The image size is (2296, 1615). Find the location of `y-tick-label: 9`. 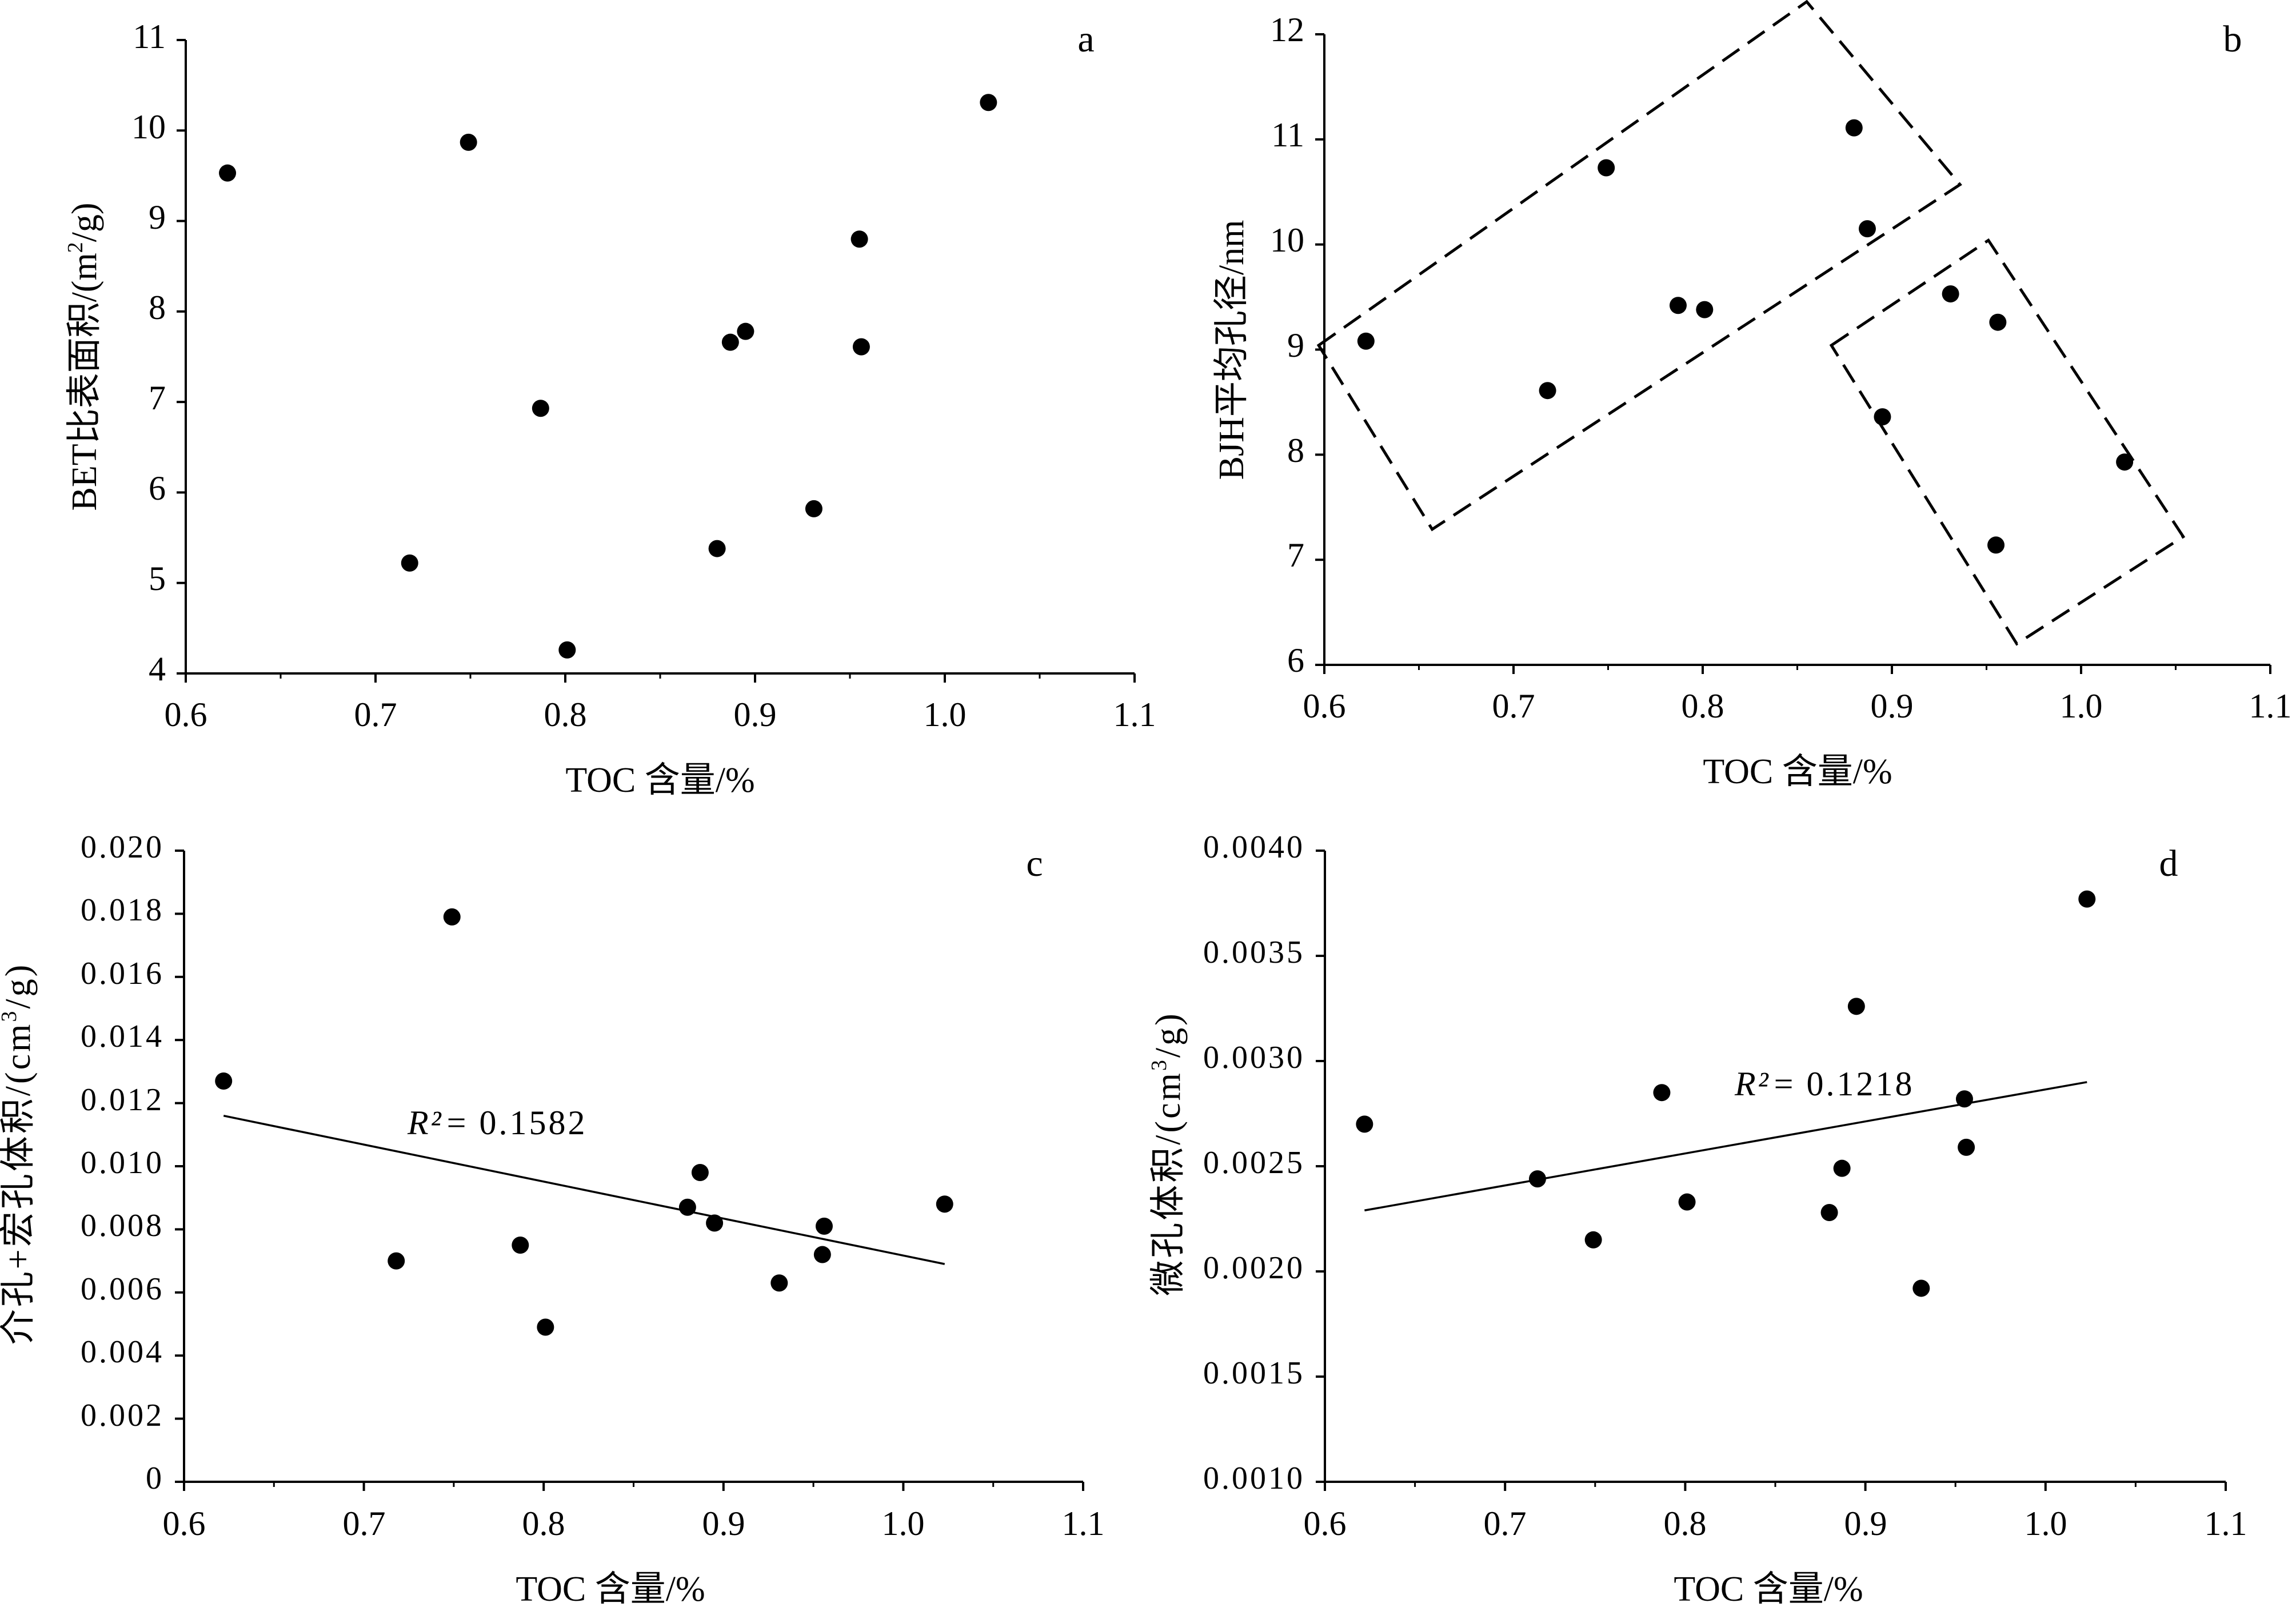

y-tick-label: 9 is located at coordinates (1295, 345).